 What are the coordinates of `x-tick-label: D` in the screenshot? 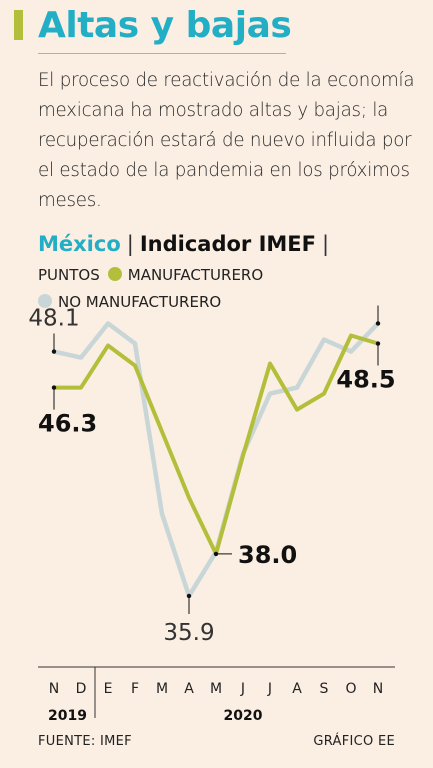 It's located at (81, 689).